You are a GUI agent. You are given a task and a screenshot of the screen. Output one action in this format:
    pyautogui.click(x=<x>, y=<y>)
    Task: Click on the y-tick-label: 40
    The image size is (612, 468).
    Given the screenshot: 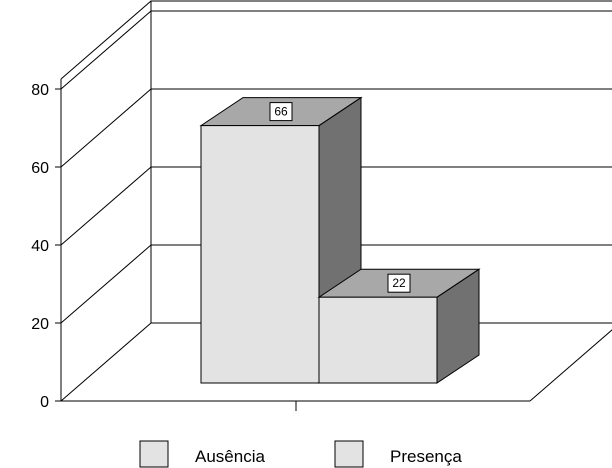 What is the action you would take?
    pyautogui.click(x=40, y=246)
    